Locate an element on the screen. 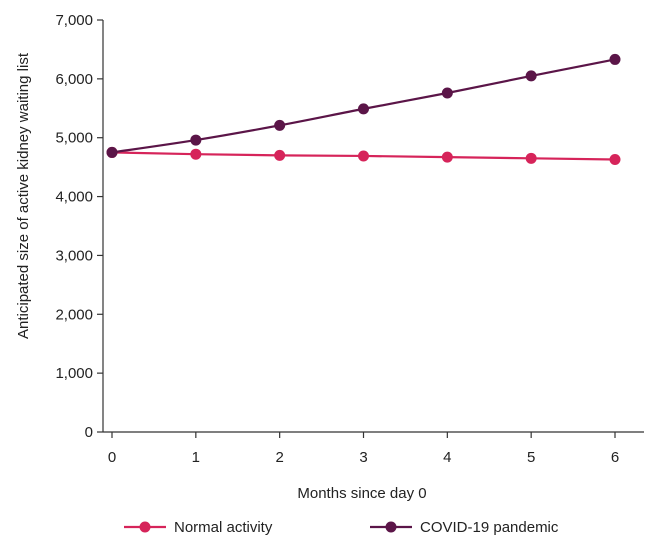 Image resolution: width=645 pixels, height=540 pixels. legend-label: COVID-19 pandemic is located at coordinates (489, 527).